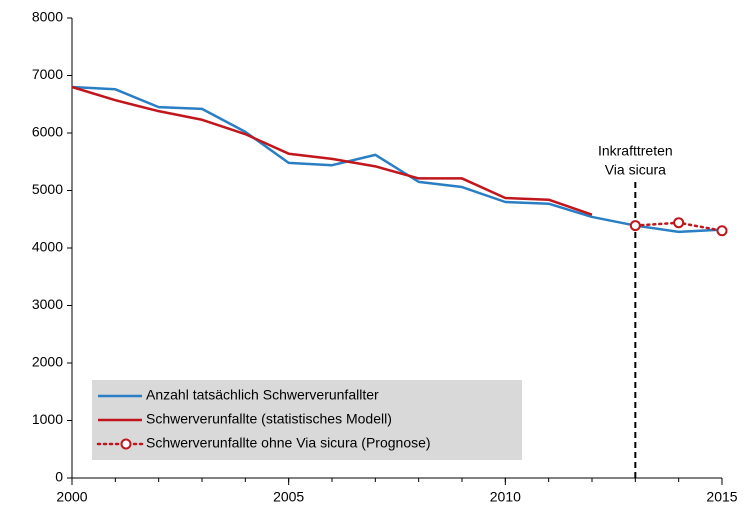 The width and height of the screenshot is (746, 517). What do you see at coordinates (635, 151) in the screenshot?
I see `annotation-text: Inkrafttreten` at bounding box center [635, 151].